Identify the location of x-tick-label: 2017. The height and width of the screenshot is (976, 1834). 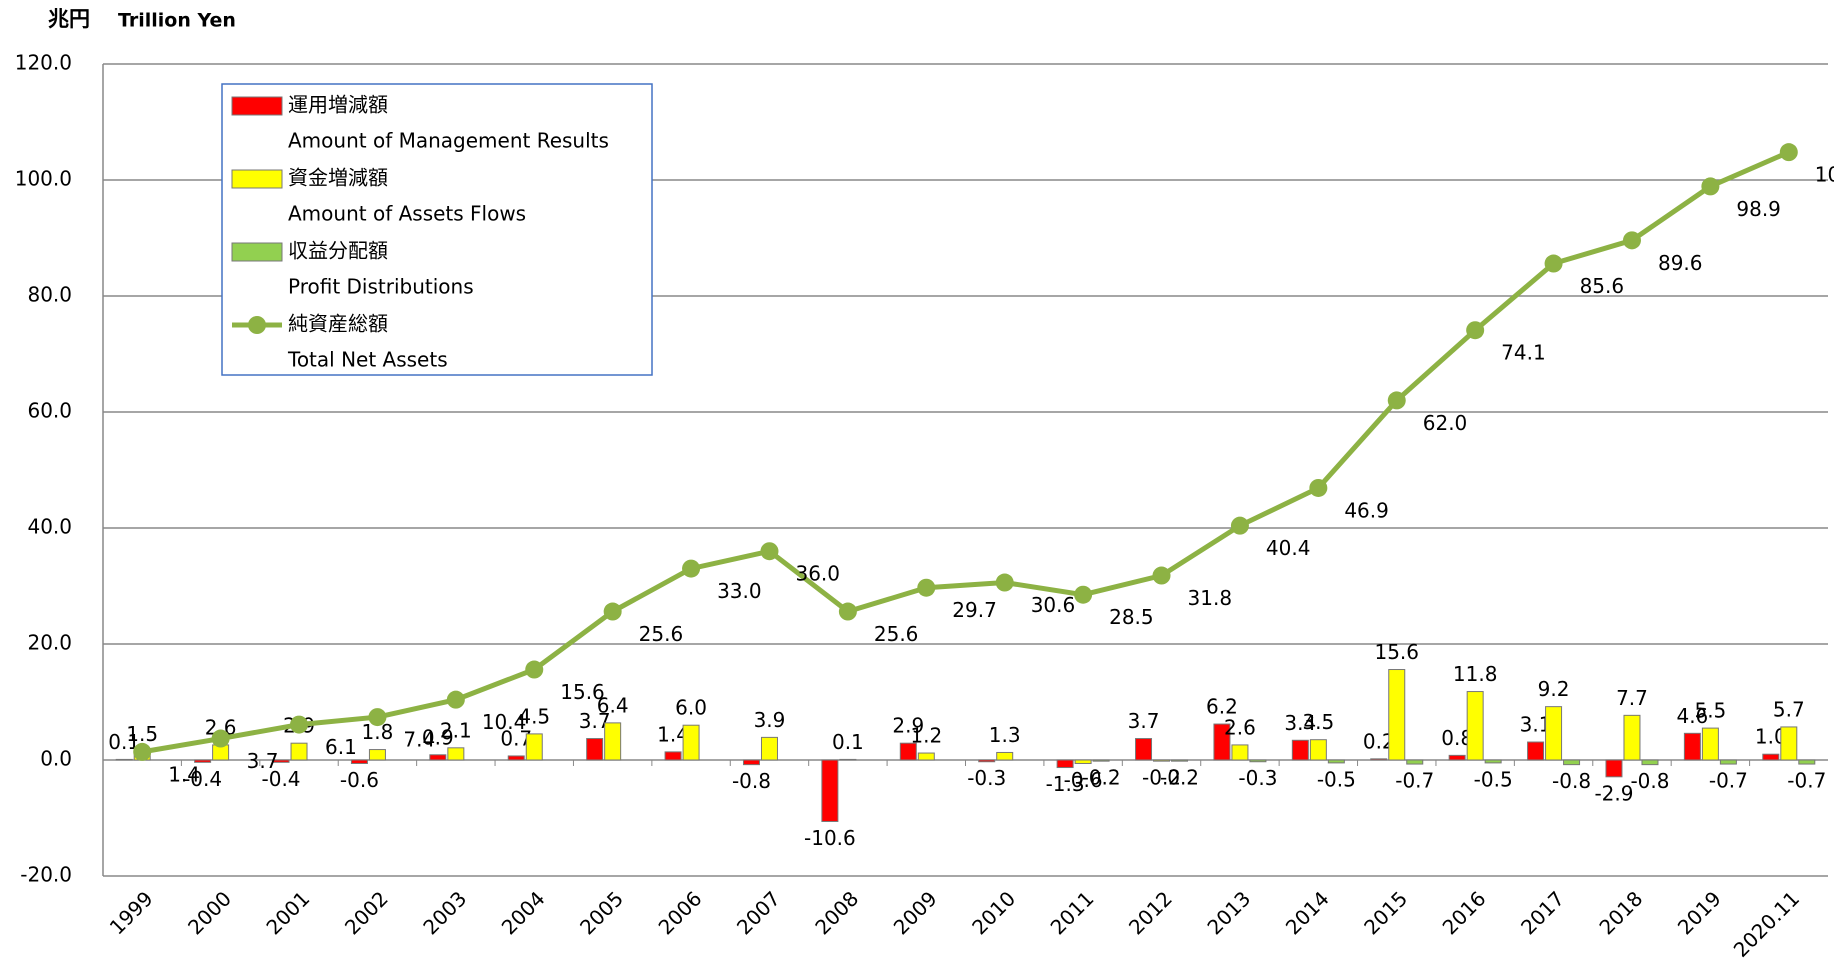
(1542, 912).